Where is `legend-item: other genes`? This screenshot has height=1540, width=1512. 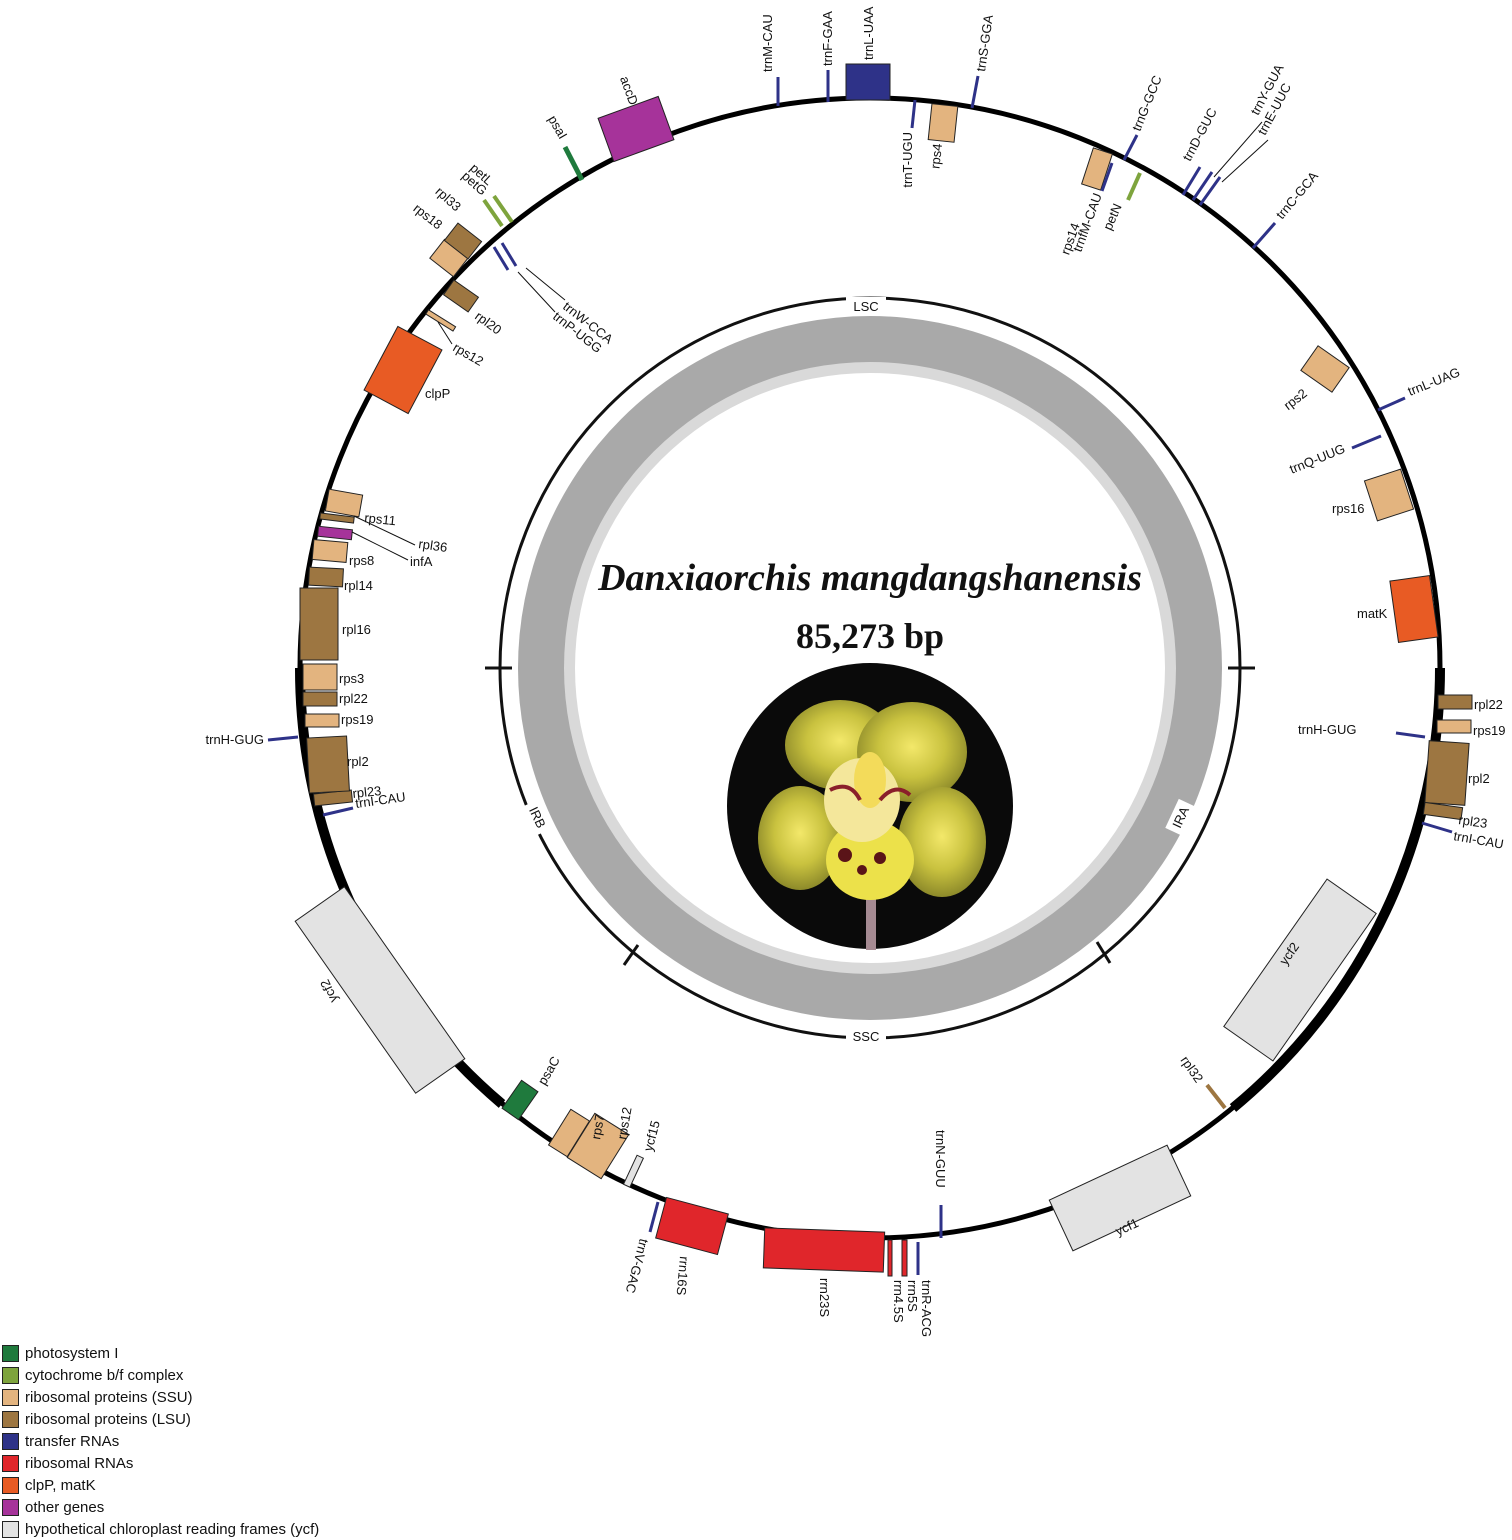
legend-item: other genes is located at coordinates (160, 1507).